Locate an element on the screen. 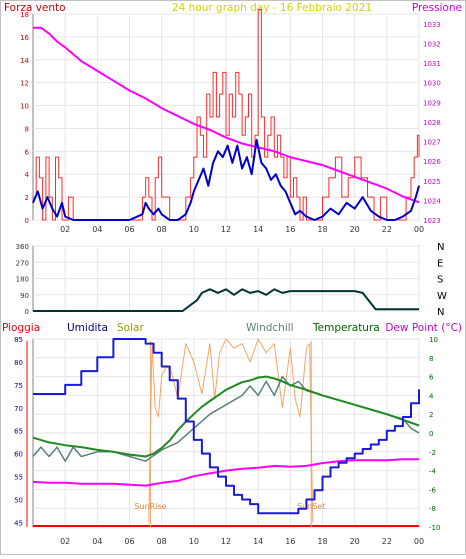 The height and width of the screenshot is (559, 466). temp-y-tick: -8 is located at coordinates (432, 509).